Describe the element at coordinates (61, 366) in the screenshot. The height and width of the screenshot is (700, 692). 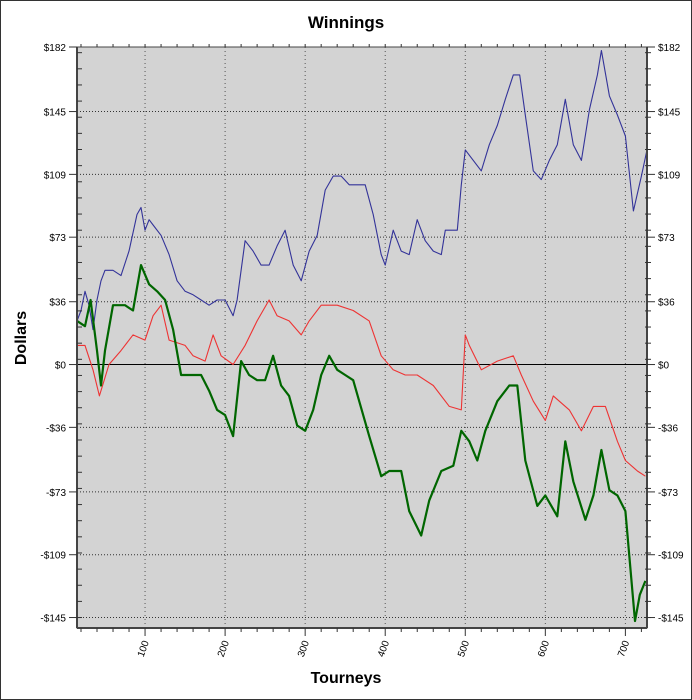
I see `y-tick-label: $0` at that location.